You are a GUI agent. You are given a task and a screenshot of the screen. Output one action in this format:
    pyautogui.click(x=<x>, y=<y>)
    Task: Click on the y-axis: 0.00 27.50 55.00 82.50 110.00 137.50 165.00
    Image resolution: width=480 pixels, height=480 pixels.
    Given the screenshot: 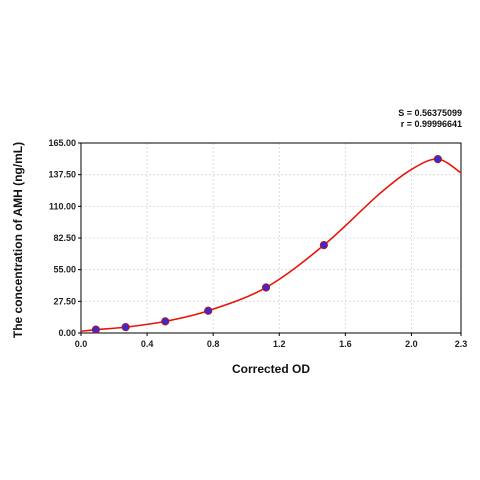 What is the action you would take?
    pyautogui.click(x=64, y=238)
    